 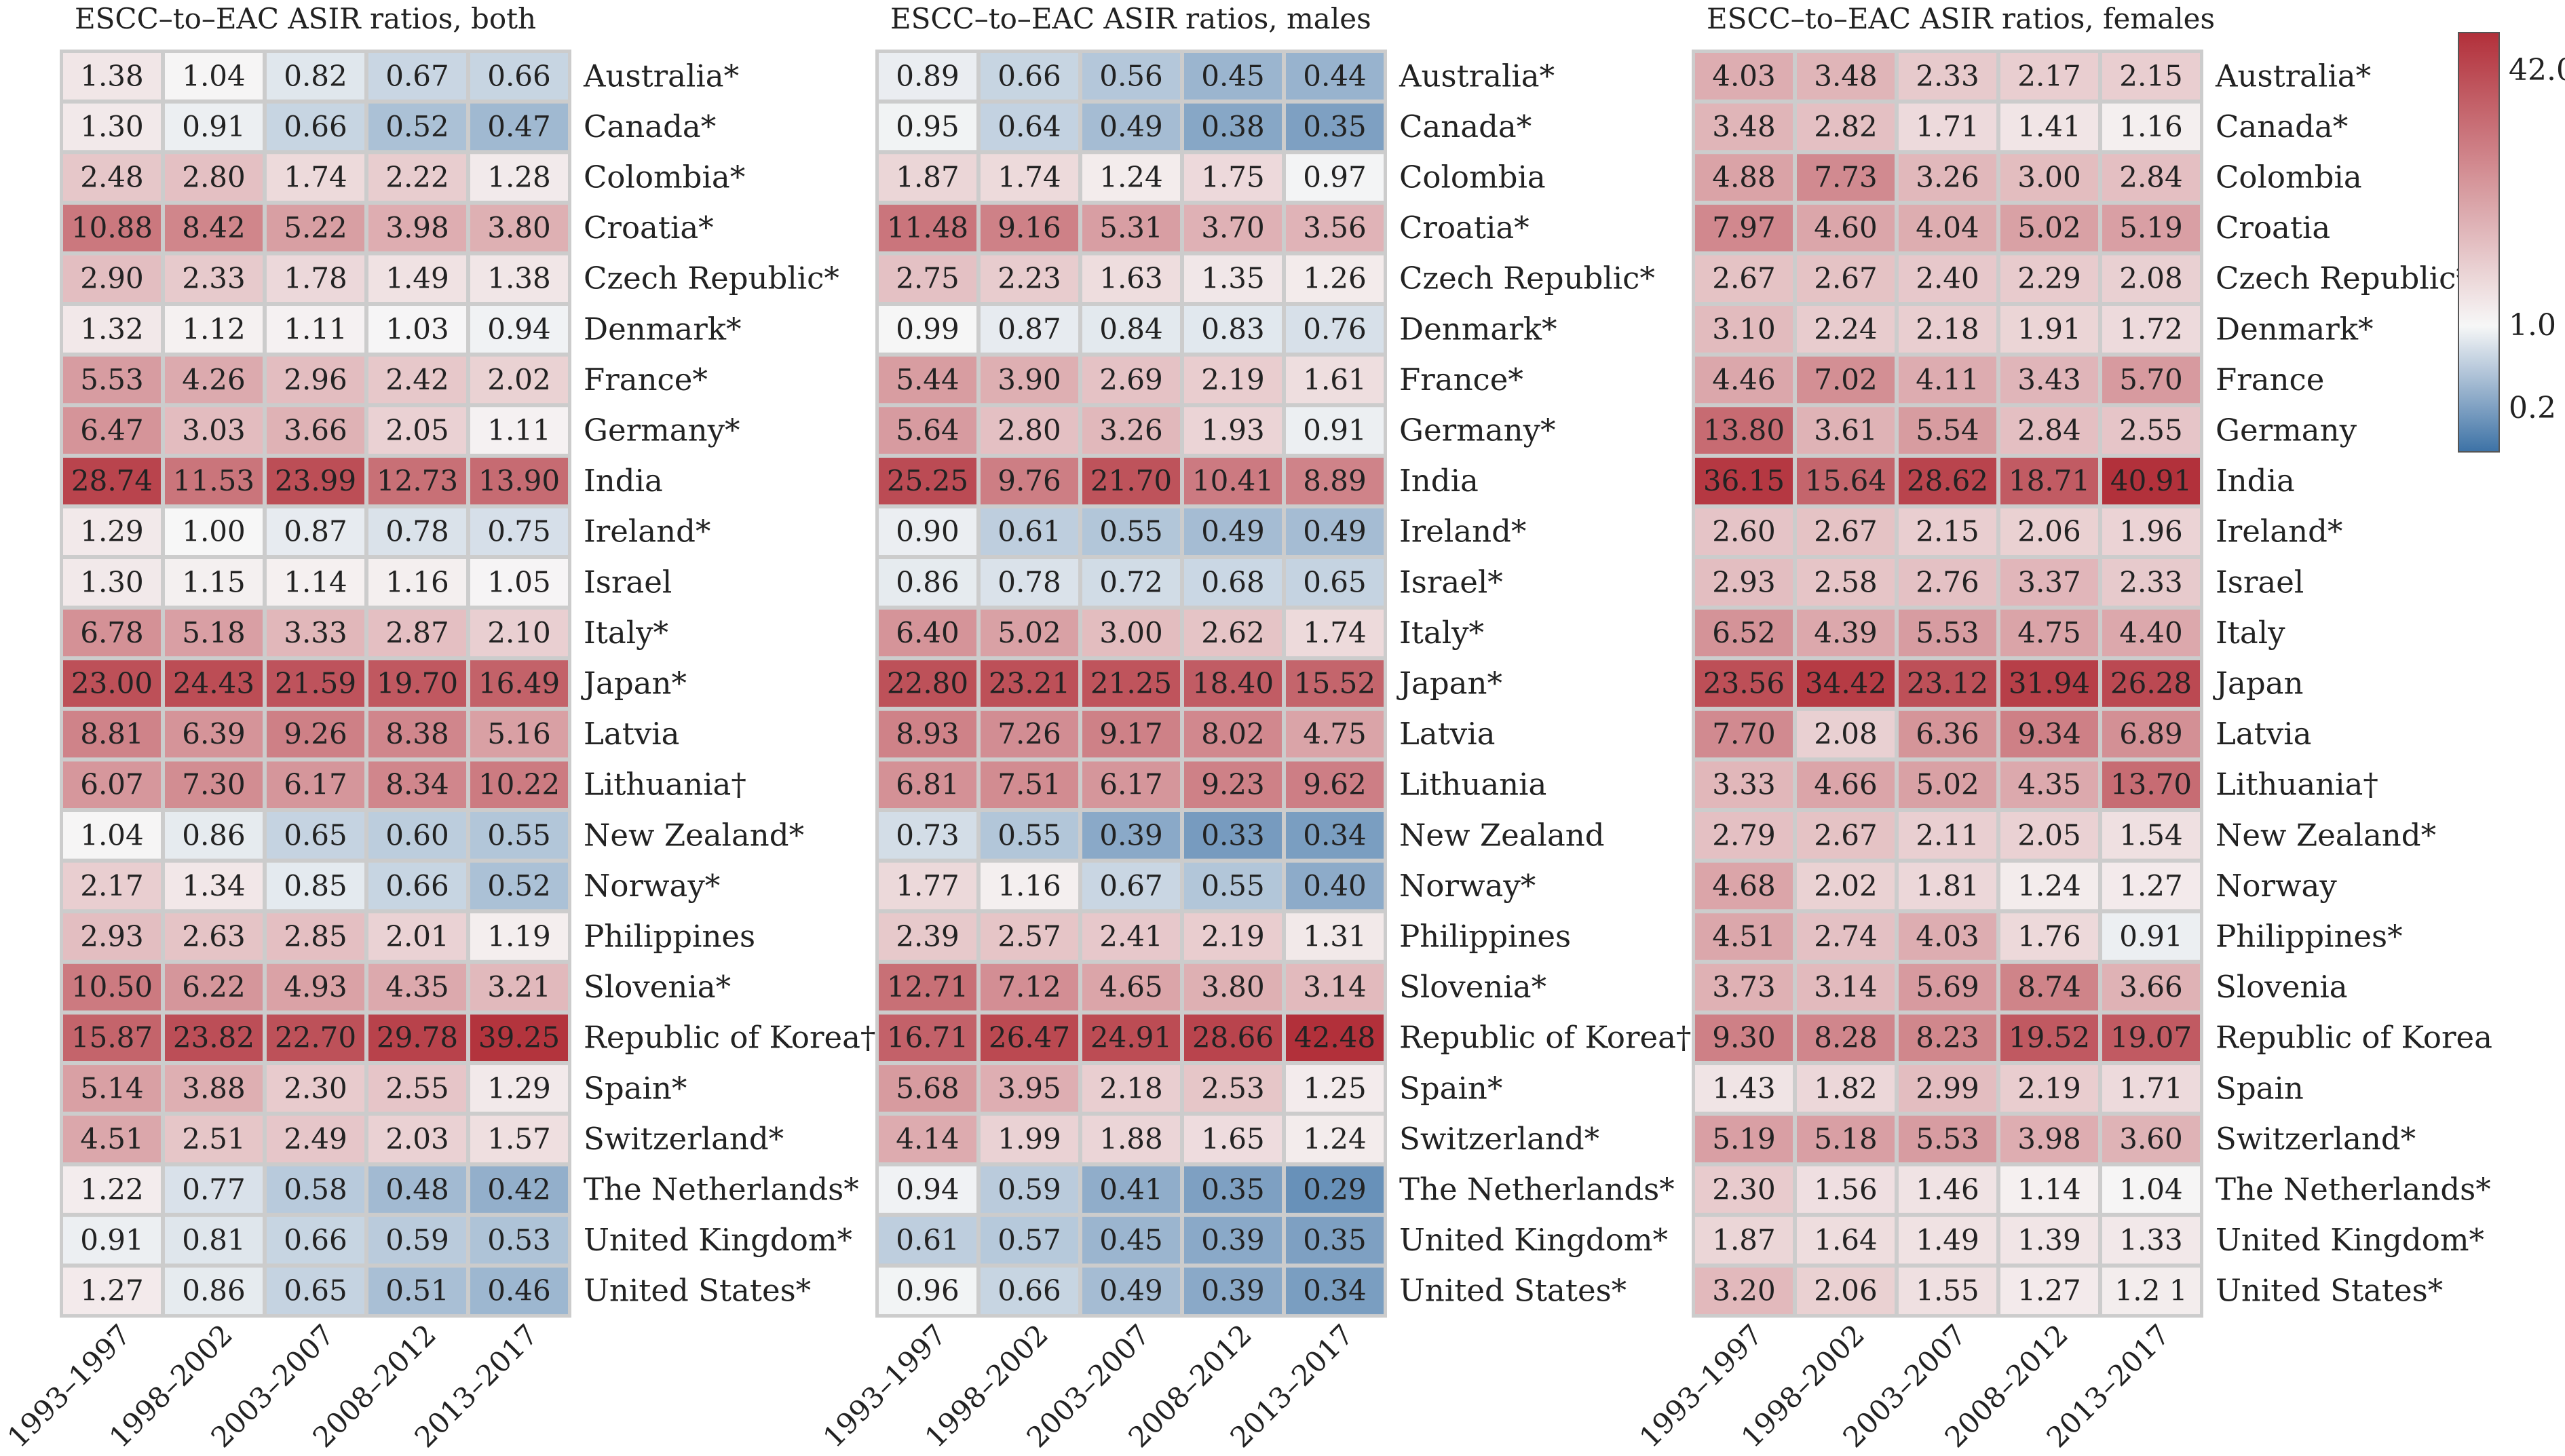 What do you see at coordinates (928, 430) in the screenshot?
I see `cell-value: 5.64` at bounding box center [928, 430].